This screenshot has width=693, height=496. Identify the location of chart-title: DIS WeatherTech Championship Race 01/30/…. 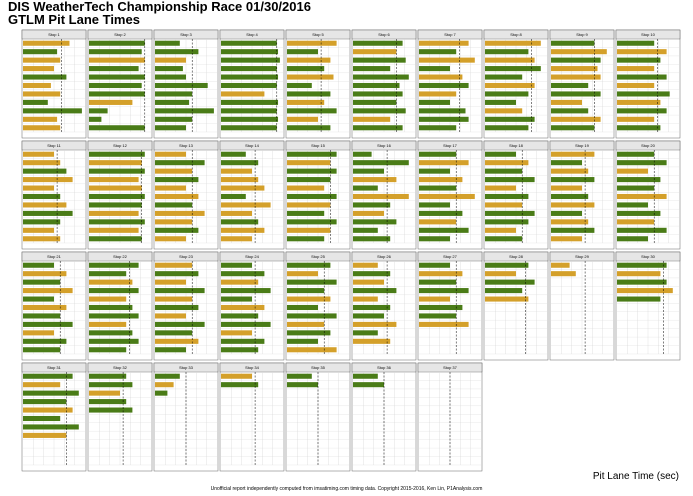
(159, 7).